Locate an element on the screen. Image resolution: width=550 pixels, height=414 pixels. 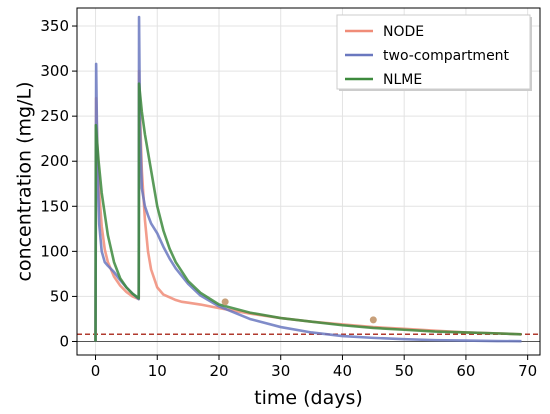
y-tick-label: 300 is located at coordinates (54, 71).